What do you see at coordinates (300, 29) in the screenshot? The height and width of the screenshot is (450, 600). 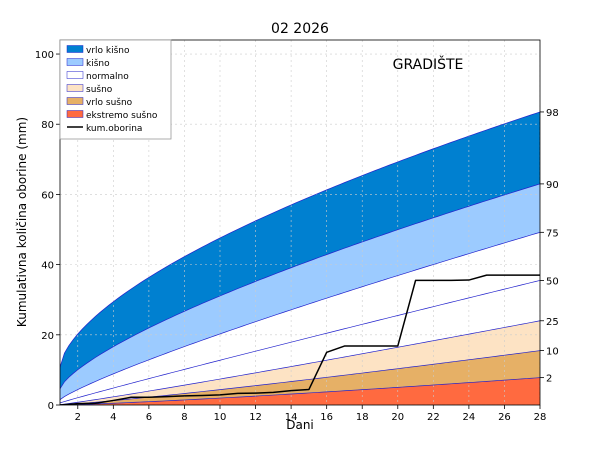 I see `chart-title: 02 2026` at bounding box center [300, 29].